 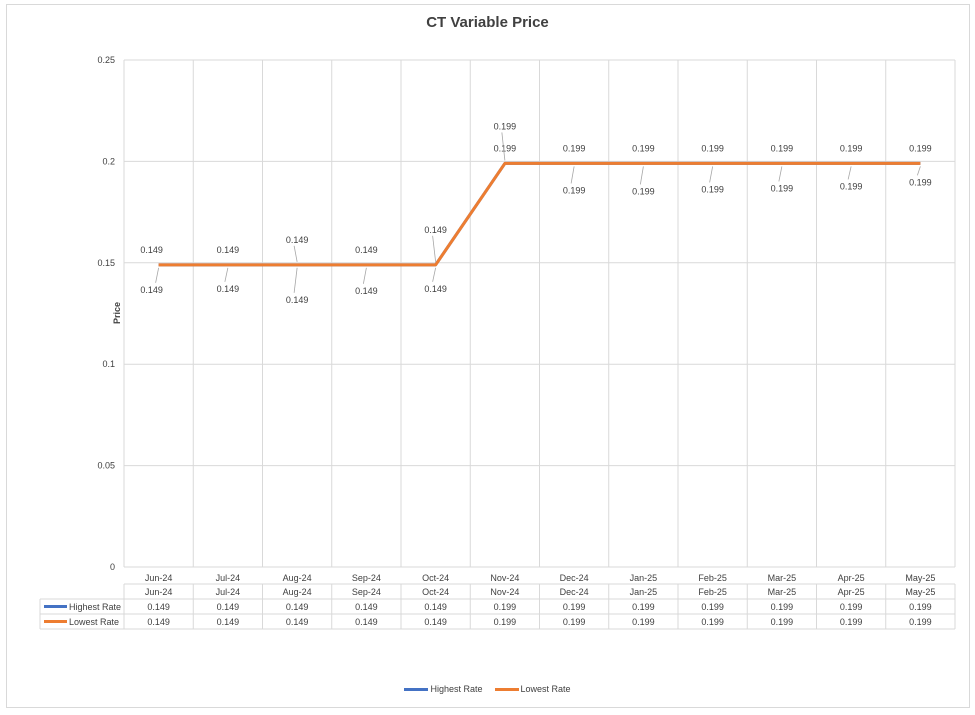 What do you see at coordinates (106, 263) in the screenshot?
I see `y-tick-label: 0.15` at bounding box center [106, 263].